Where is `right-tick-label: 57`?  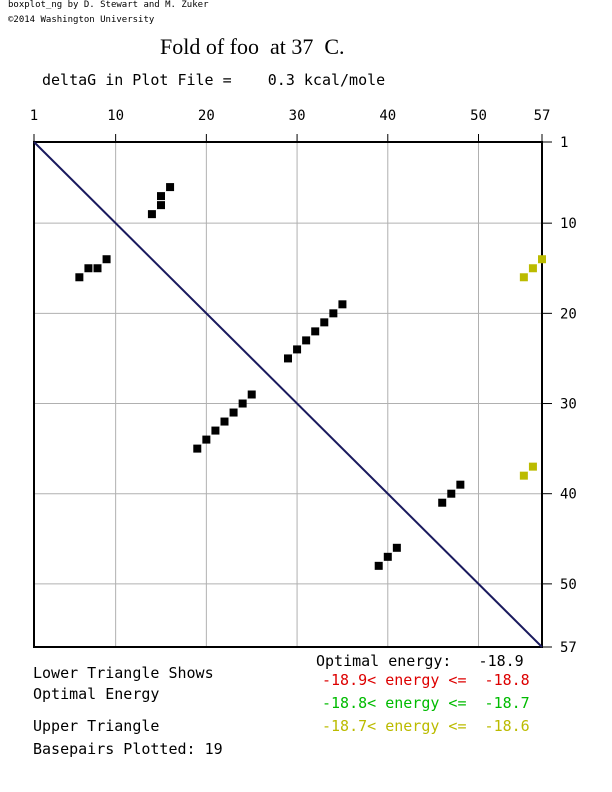 right-tick-label: 57 is located at coordinates (568, 648).